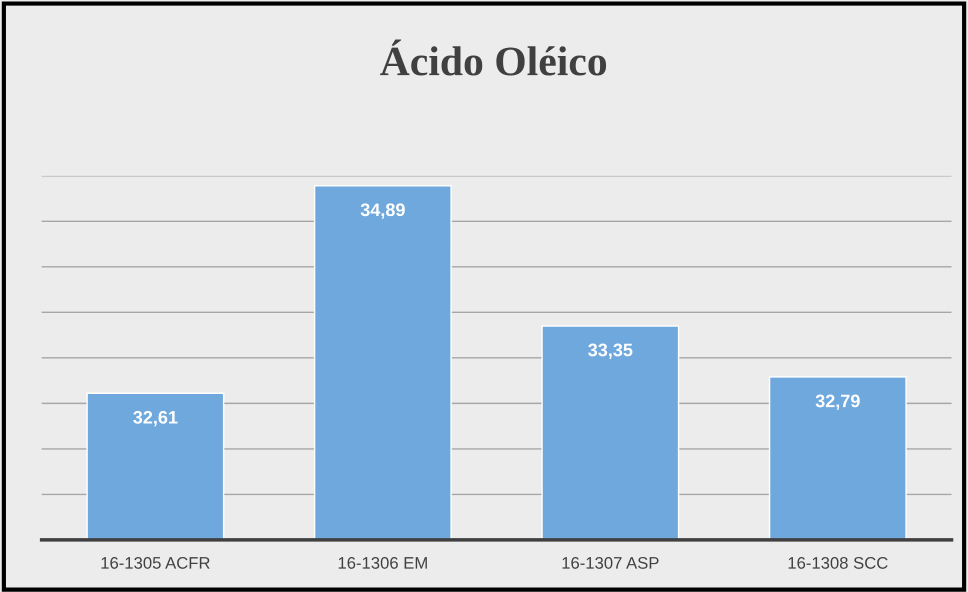 The image size is (968, 592). Describe the element at coordinates (382, 211) in the screenshot. I see `data-label: 34,89` at that location.